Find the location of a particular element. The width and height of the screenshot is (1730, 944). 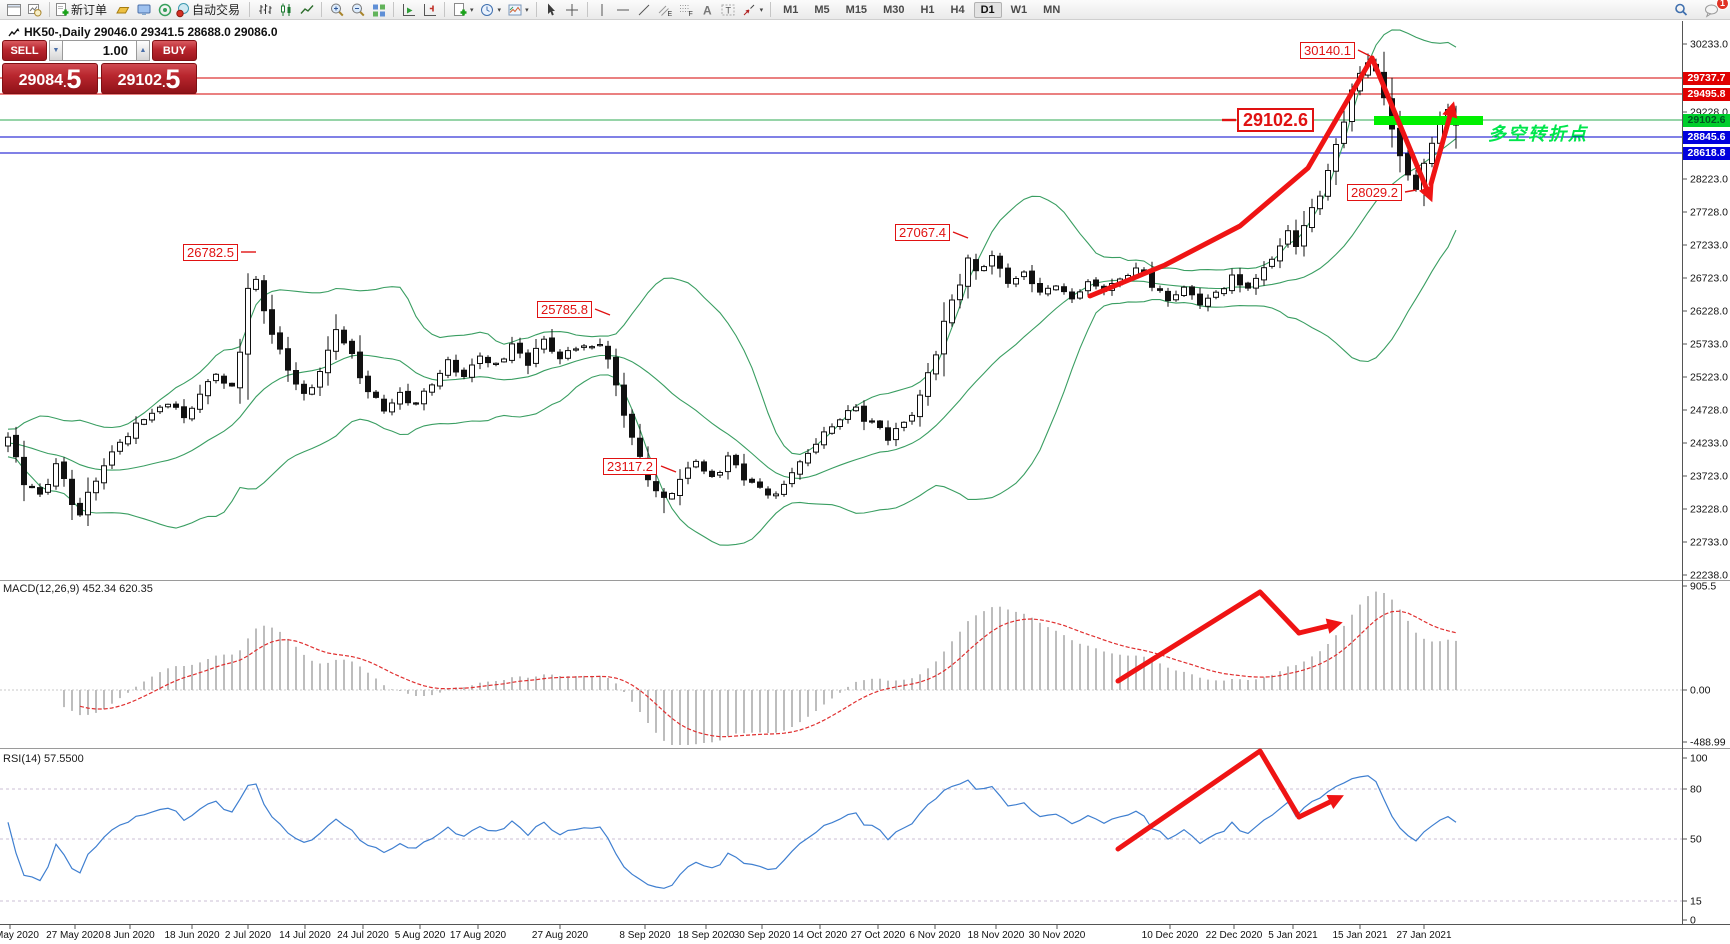

timeframe-button-W1: W1 is located at coordinates (1019, 9).